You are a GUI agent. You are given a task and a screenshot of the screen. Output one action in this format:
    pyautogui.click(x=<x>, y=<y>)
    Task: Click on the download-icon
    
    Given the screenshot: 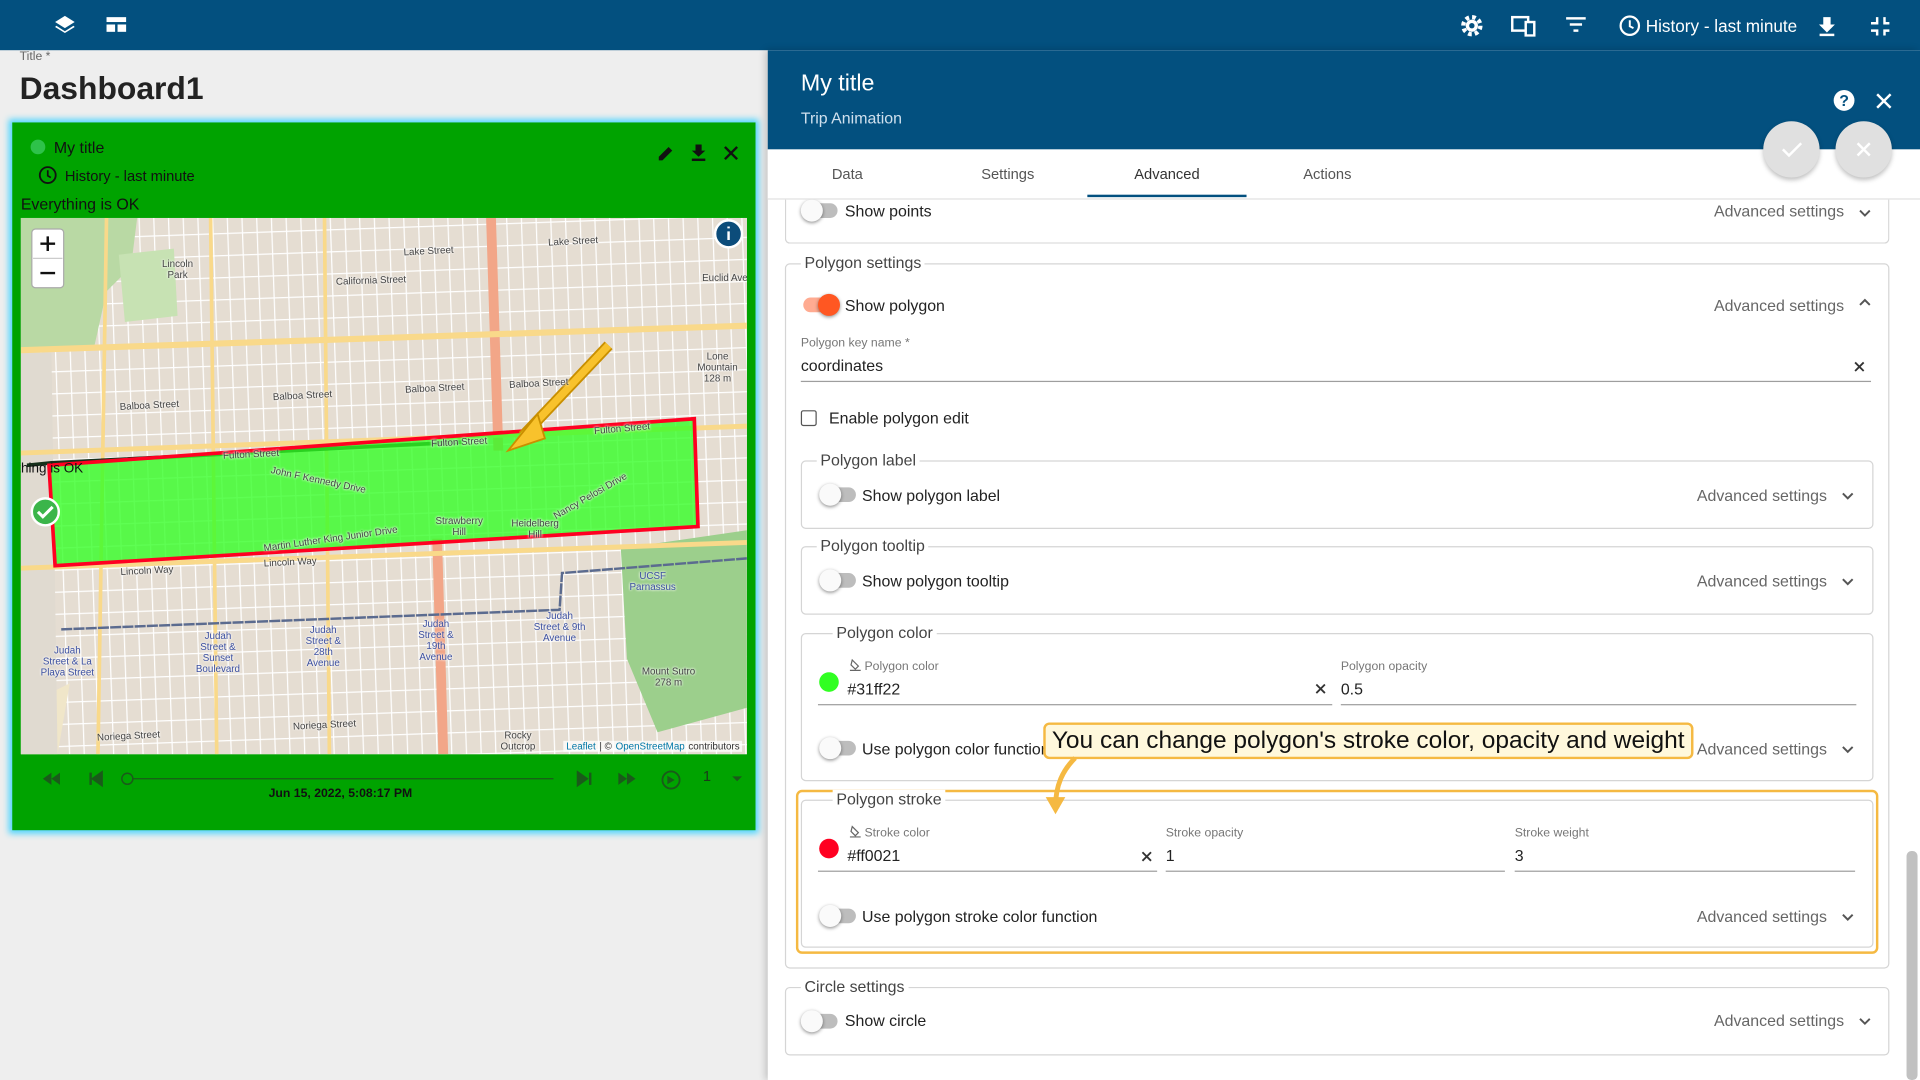 What is the action you would take?
    pyautogui.click(x=1827, y=26)
    